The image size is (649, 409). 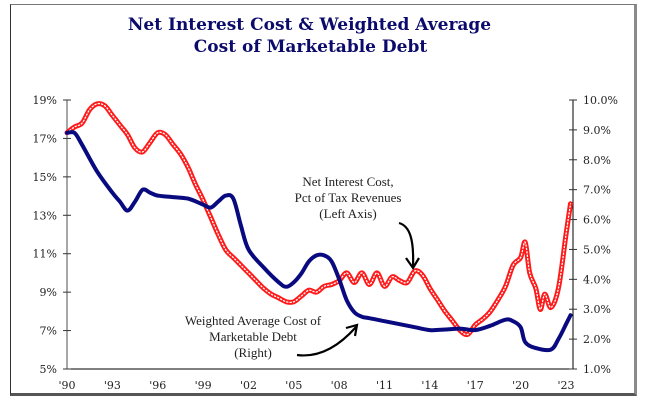 What do you see at coordinates (565, 385) in the screenshot?
I see `x-axis-tick-label: '23` at bounding box center [565, 385].